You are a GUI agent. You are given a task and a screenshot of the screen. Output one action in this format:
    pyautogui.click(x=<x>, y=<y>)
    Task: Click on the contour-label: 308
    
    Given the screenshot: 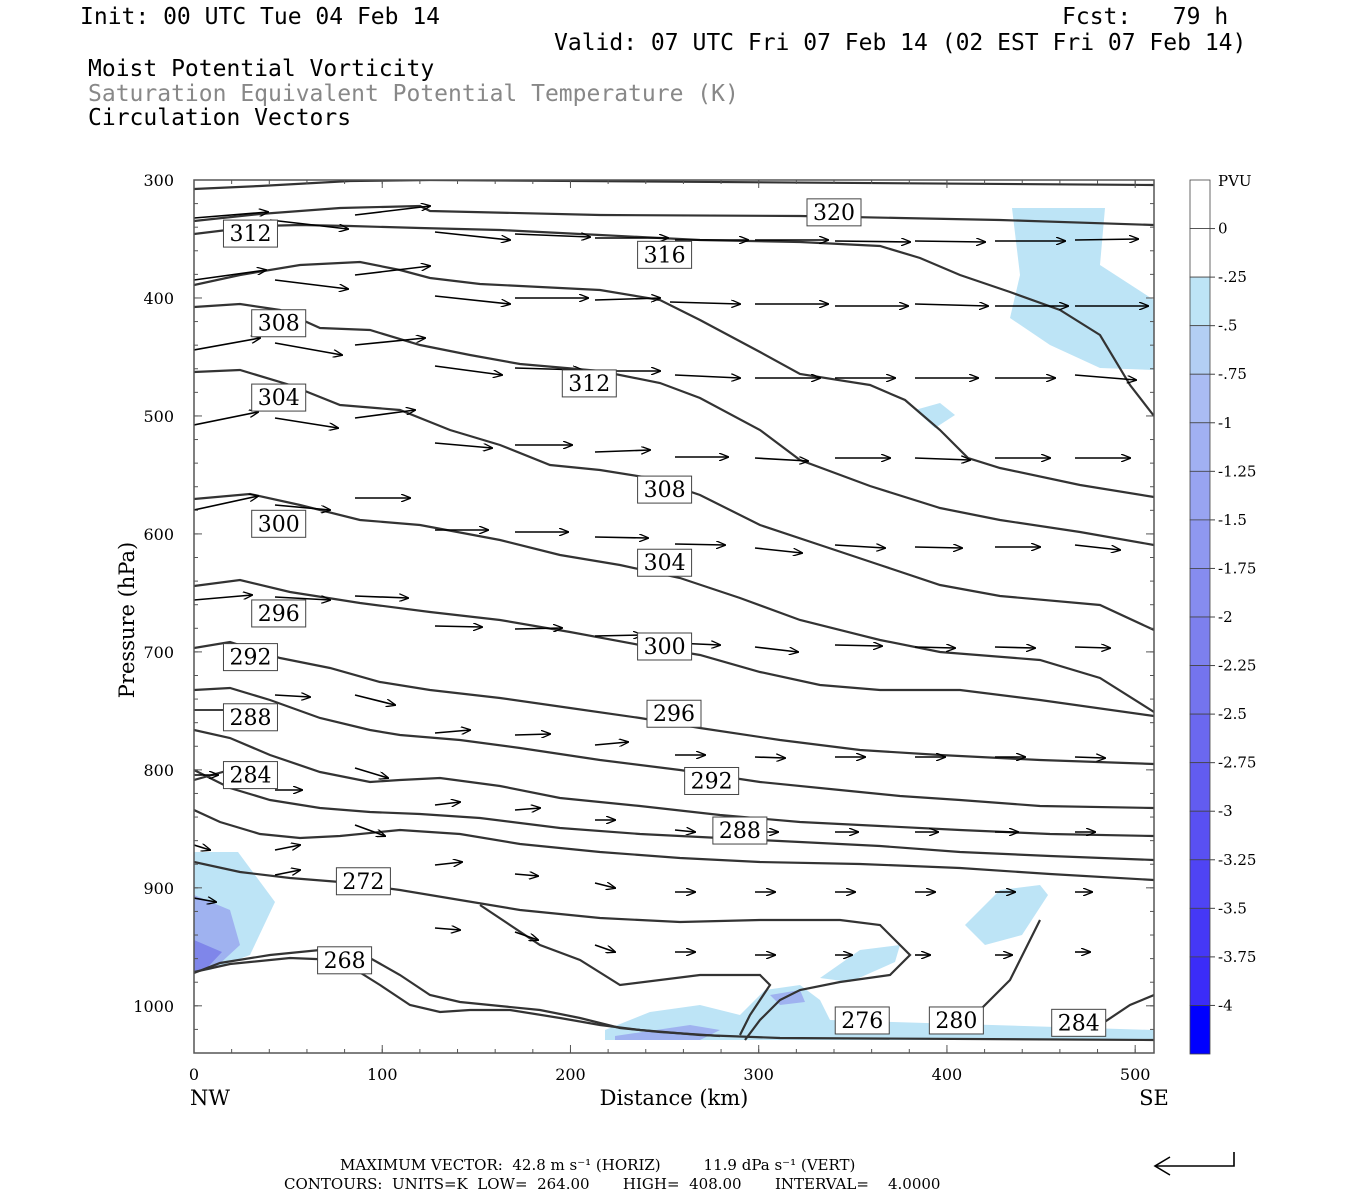 What is the action you would take?
    pyautogui.click(x=279, y=323)
    